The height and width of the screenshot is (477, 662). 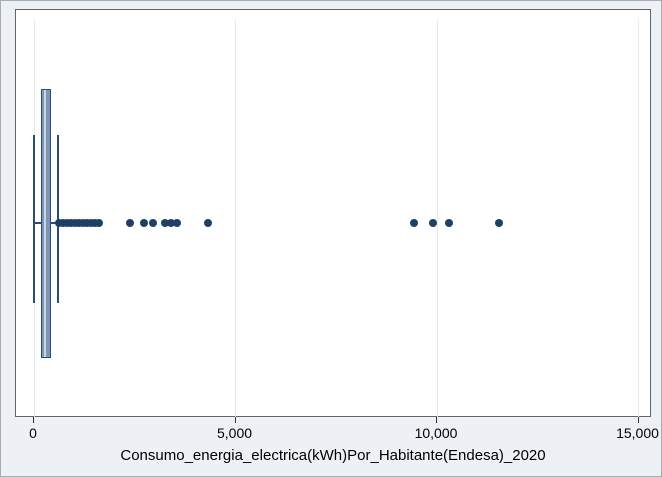 I want to click on x-axis-tick-label: 15,000, so click(x=637, y=433).